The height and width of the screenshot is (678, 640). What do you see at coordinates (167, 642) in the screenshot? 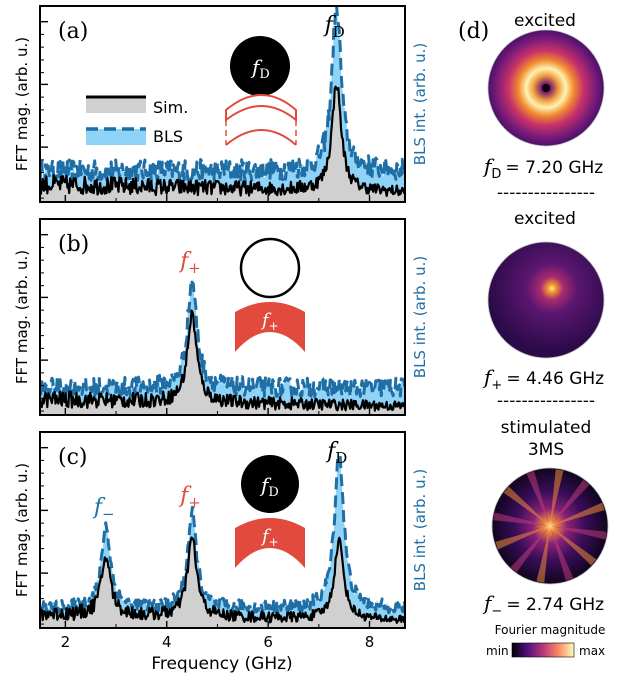
I see `x-tick-label: 4` at bounding box center [167, 642].